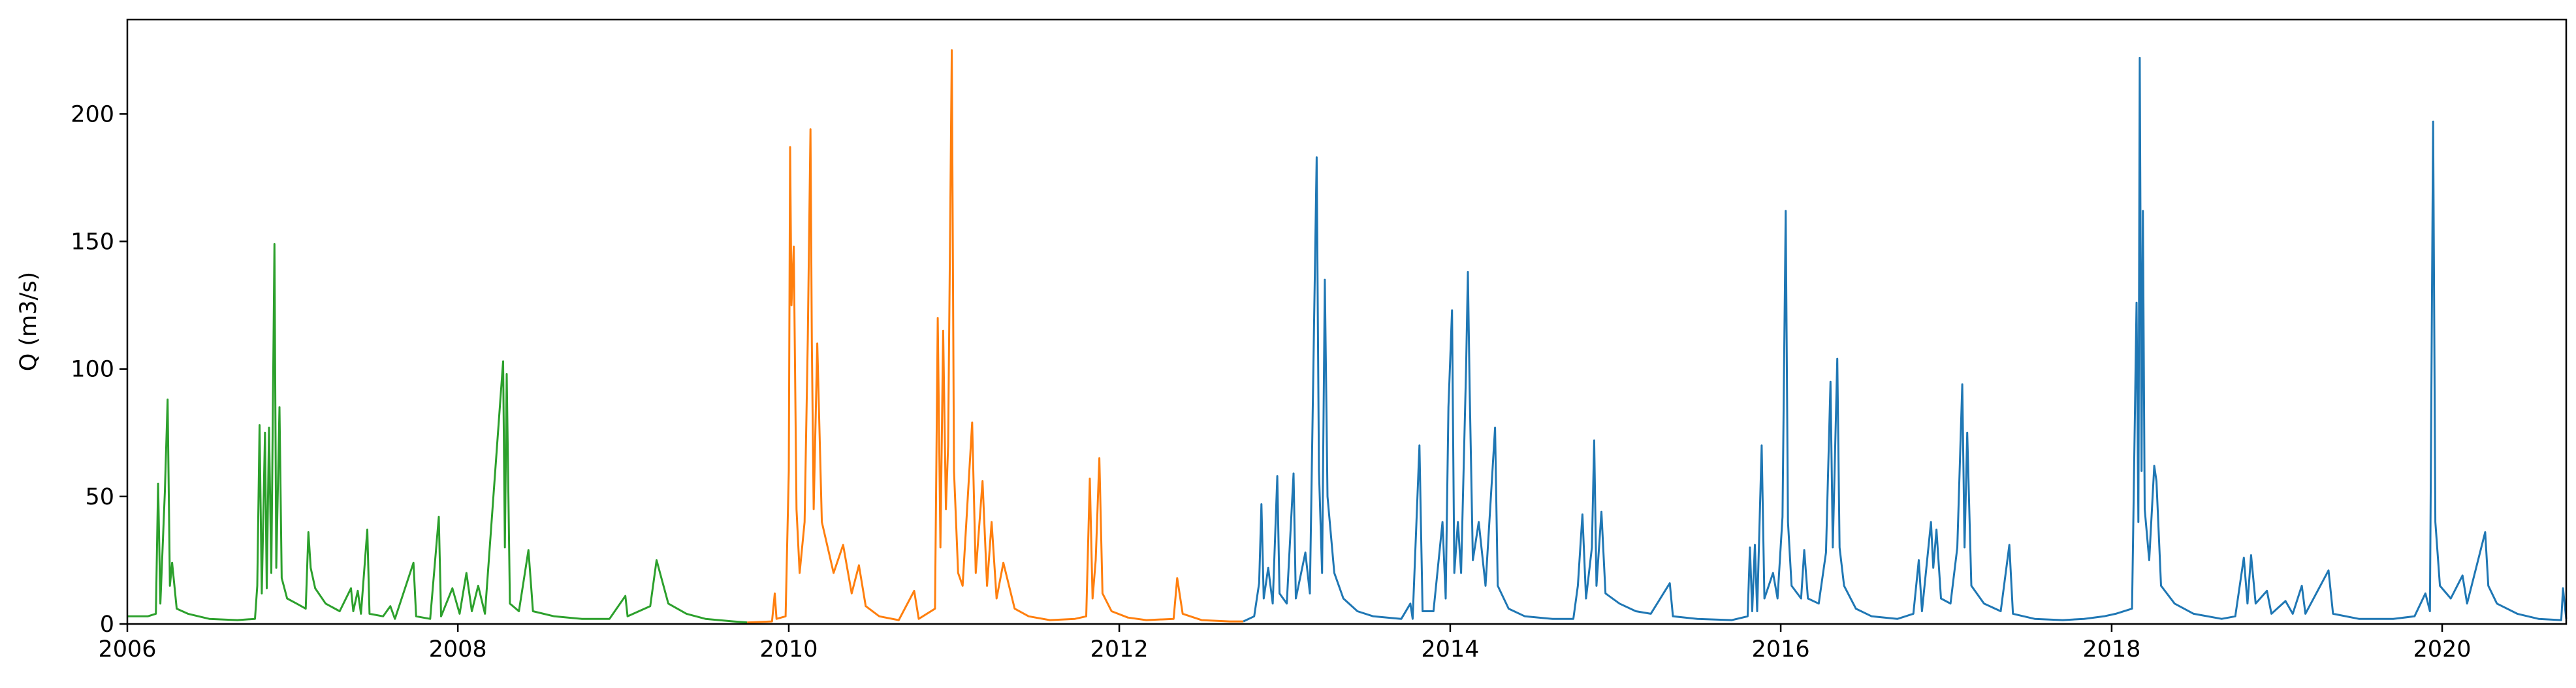  I want to click on x-axis: 2006 2008 2010 2012 2014 2016 2018 2020, so click(1285, 643).